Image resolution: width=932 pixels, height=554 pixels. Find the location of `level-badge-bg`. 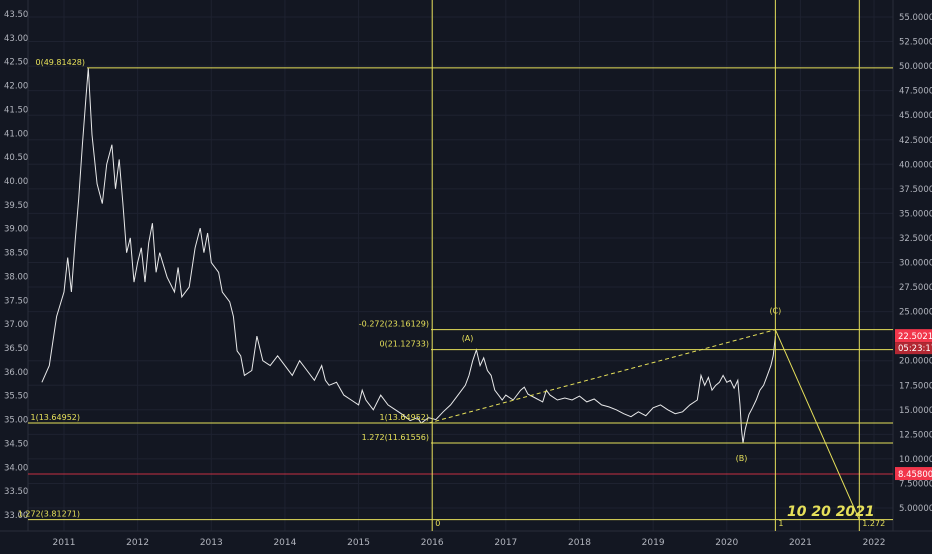

level-badge-bg is located at coordinates (913, 474).